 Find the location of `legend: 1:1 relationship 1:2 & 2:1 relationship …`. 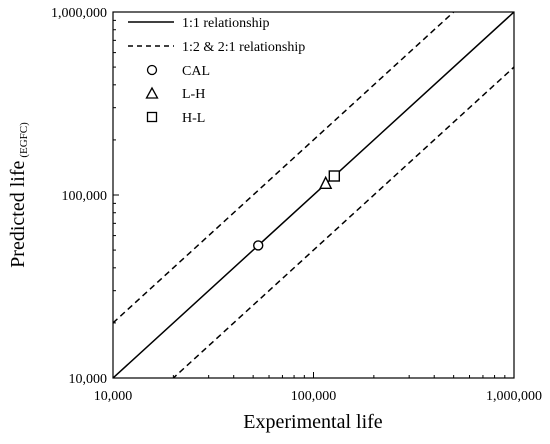

legend: 1:1 relationship 1:2 & 2:1 relationship … is located at coordinates (216, 71).